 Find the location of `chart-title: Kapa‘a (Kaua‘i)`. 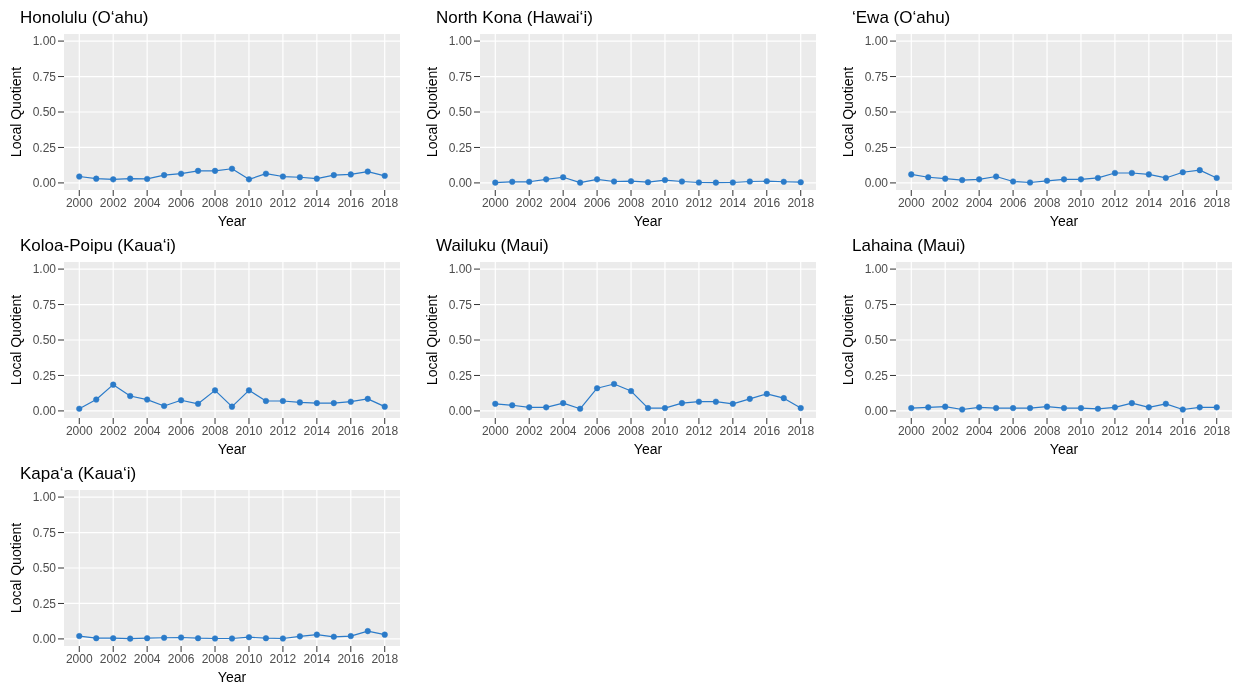

chart-title: Kapa‘a (Kaua‘i) is located at coordinates (78, 474).